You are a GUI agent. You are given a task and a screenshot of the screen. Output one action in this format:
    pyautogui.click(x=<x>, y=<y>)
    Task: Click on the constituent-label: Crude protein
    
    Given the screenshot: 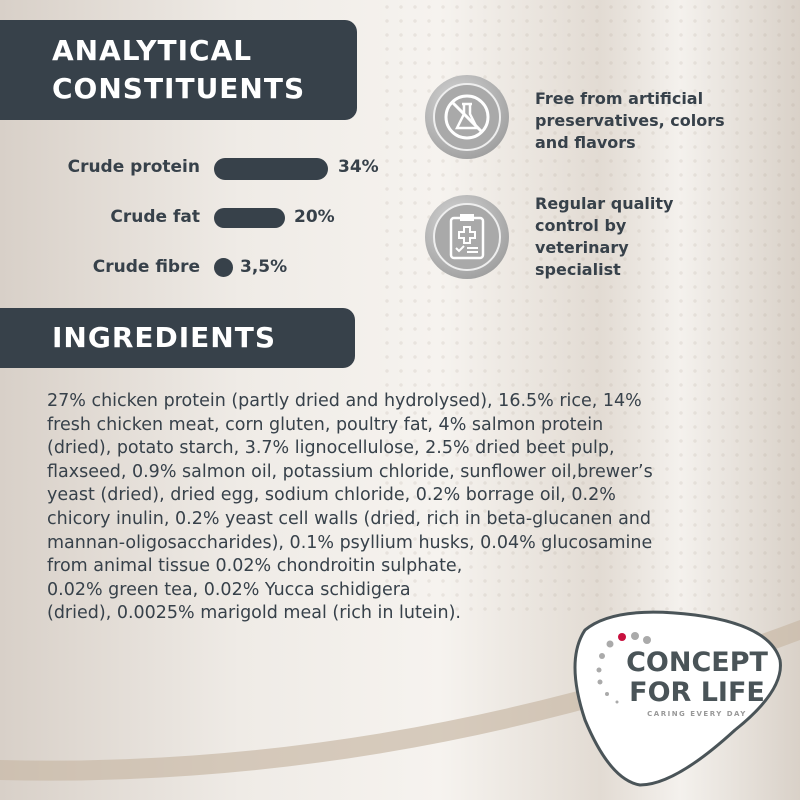 What is the action you would take?
    pyautogui.click(x=133, y=167)
    